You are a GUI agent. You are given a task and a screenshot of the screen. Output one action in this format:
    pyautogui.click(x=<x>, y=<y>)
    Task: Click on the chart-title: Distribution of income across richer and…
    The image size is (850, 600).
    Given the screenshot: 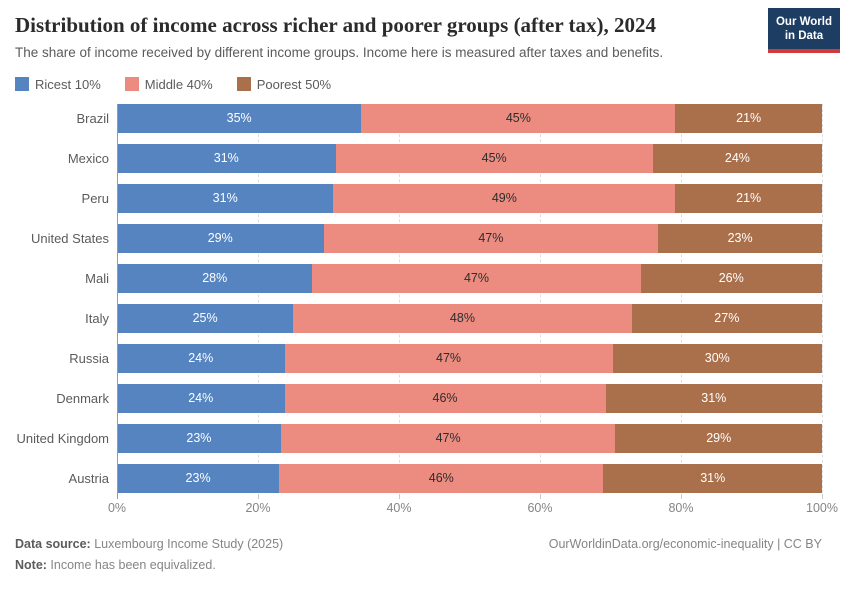 What is the action you would take?
    pyautogui.click(x=336, y=25)
    